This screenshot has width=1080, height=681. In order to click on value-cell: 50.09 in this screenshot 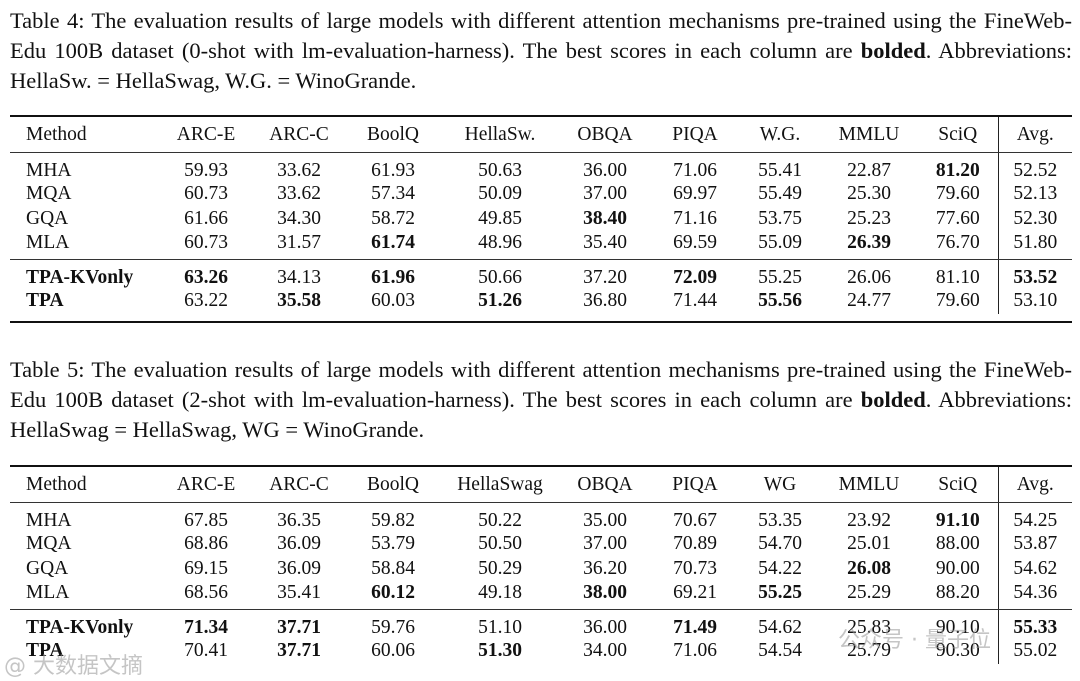, I will do `click(500, 194)`.